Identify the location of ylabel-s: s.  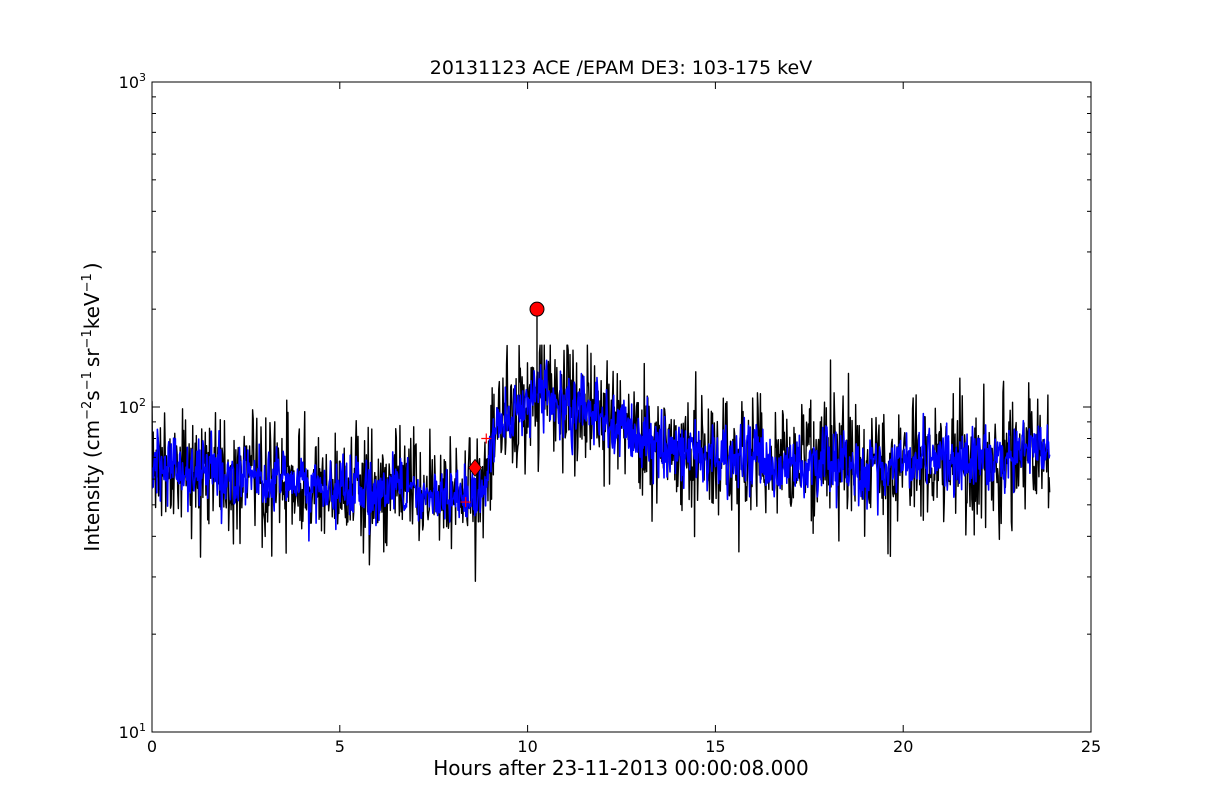
(92, 395).